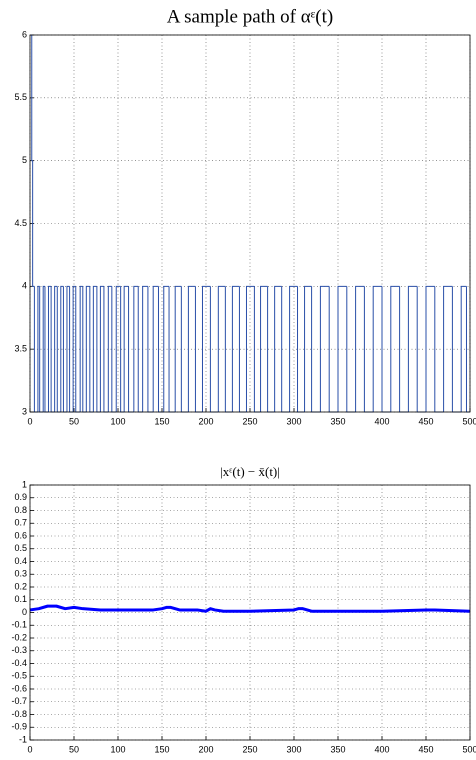 This screenshot has width=476, height=760. What do you see at coordinates (24, 411) in the screenshot?
I see `y-tick-label: 3` at bounding box center [24, 411].